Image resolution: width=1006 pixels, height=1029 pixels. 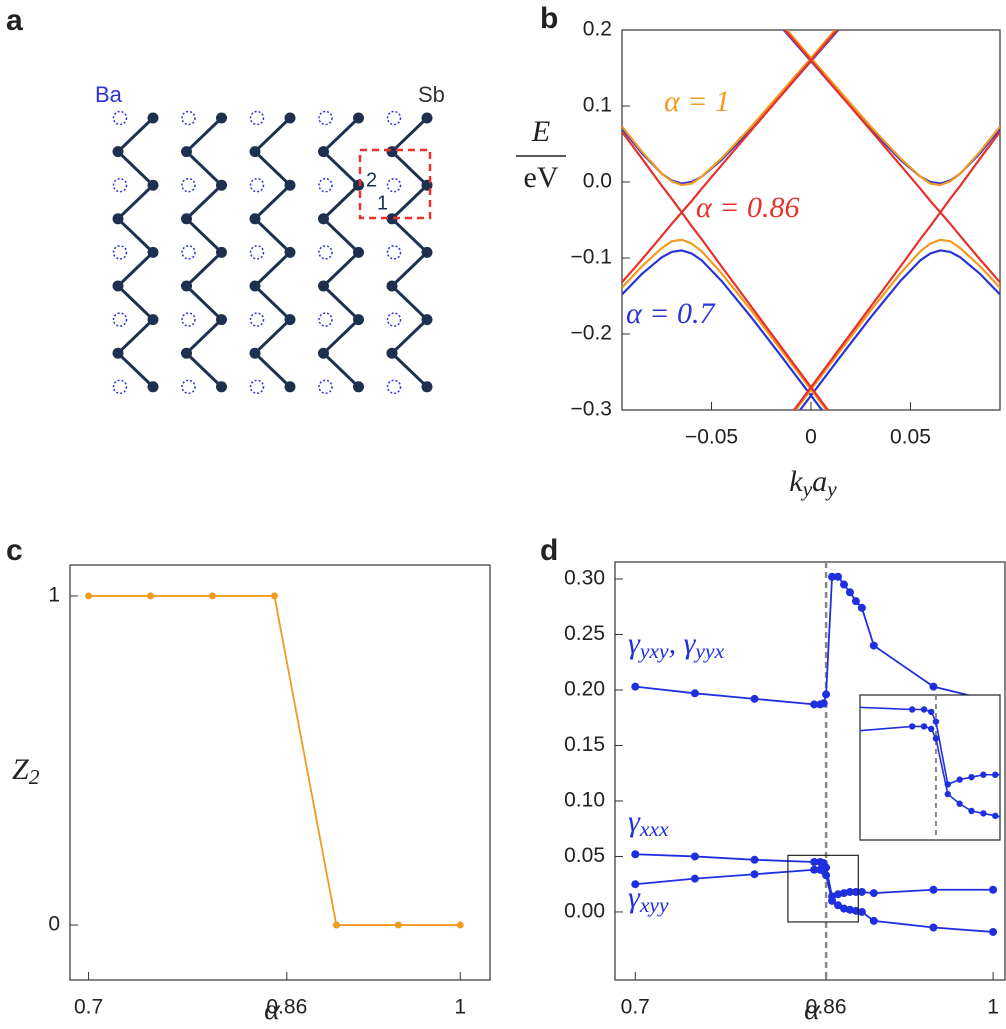 I want to click on label-part: a, so click(x=819, y=481).